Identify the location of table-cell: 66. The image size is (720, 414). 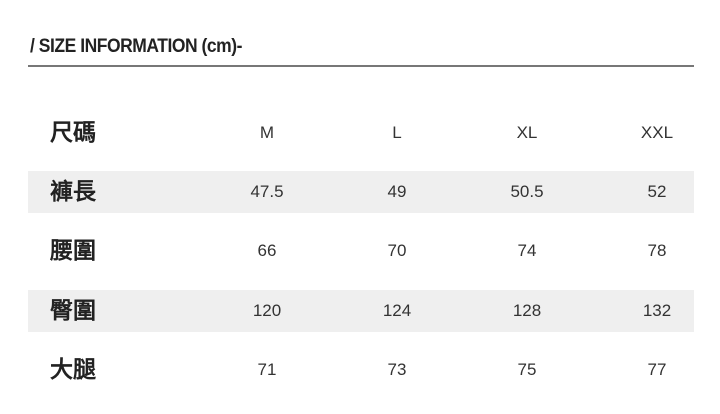
(267, 250).